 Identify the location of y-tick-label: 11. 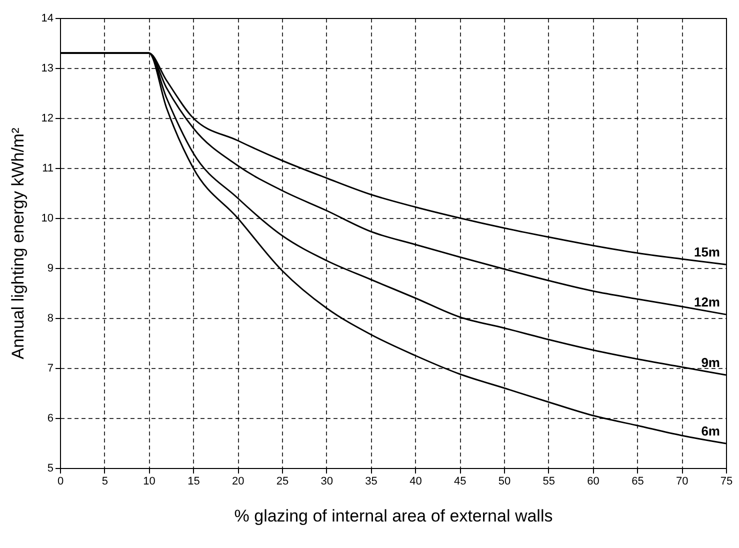
(48, 168).